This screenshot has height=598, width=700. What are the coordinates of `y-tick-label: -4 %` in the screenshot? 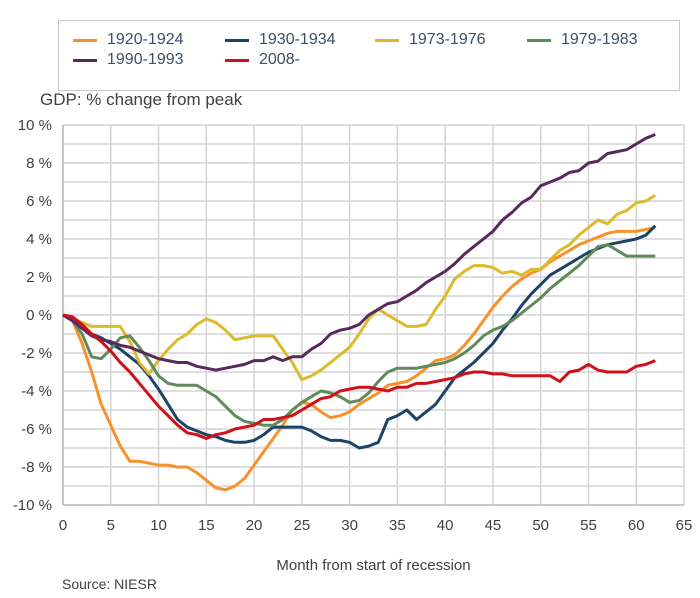 It's located at (36, 391).